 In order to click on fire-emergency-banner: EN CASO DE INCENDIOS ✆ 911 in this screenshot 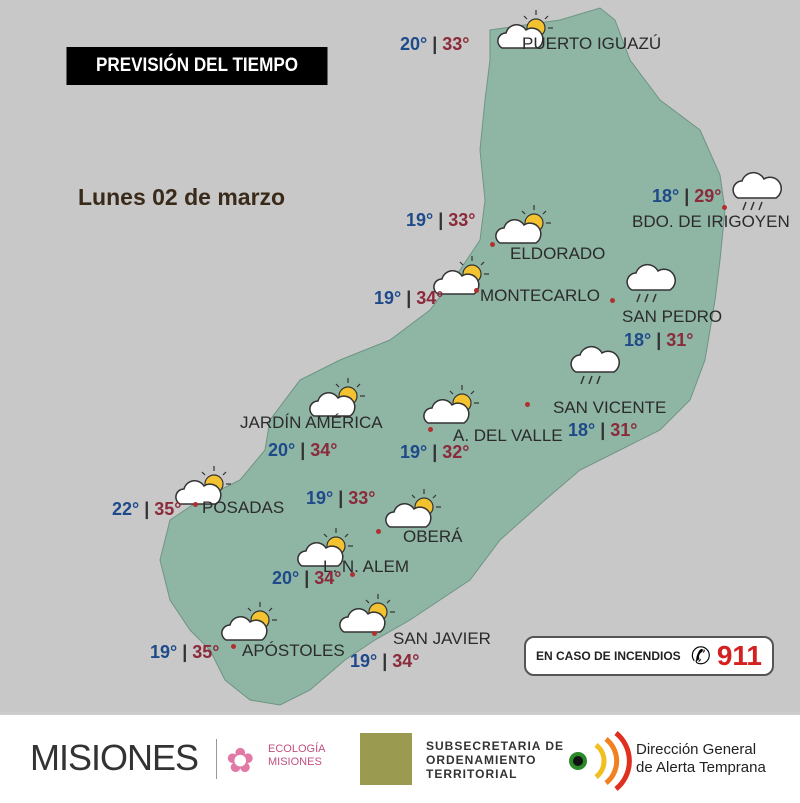, I will do `click(649, 656)`.